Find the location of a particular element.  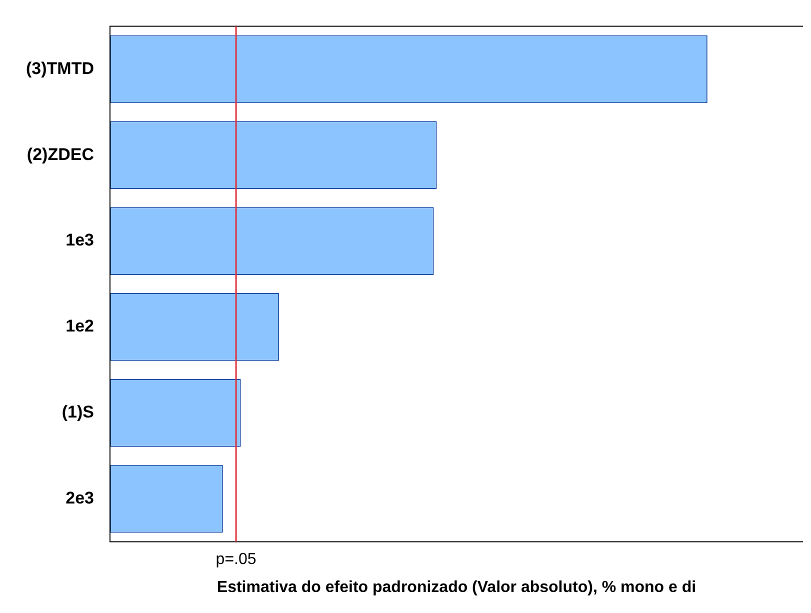

x-axis-title: Estimativa do efeito padronizado (Valor absoluto), % mono e di is located at coordinates (456, 587).